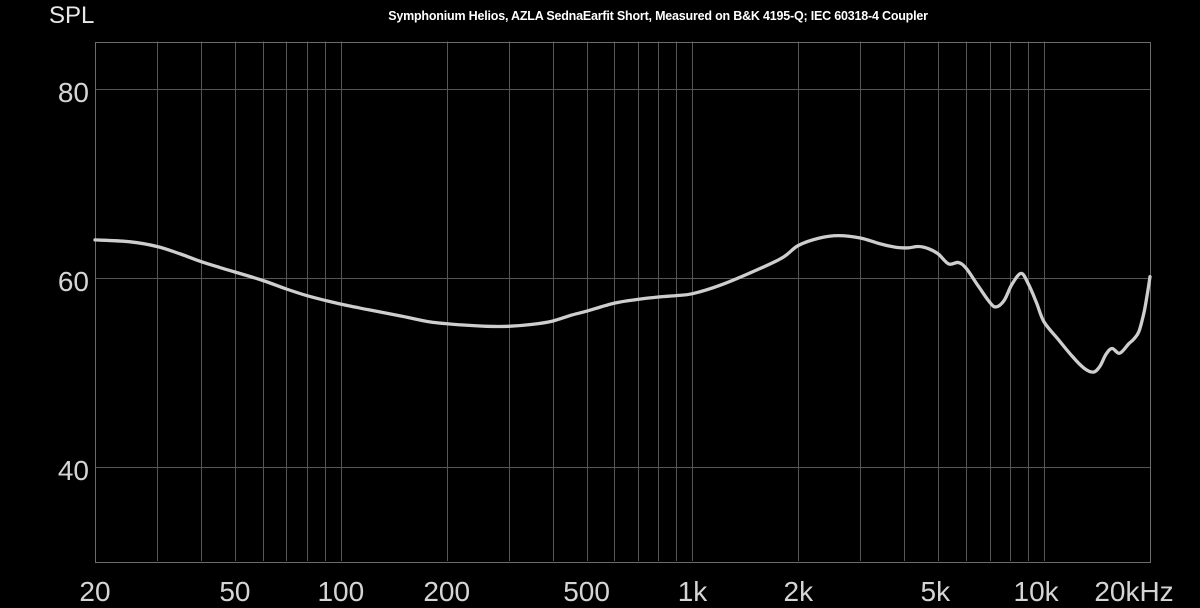 Image resolution: width=1200 pixels, height=608 pixels. Describe the element at coordinates (73, 470) in the screenshot. I see `y-tick-label: 40` at that location.